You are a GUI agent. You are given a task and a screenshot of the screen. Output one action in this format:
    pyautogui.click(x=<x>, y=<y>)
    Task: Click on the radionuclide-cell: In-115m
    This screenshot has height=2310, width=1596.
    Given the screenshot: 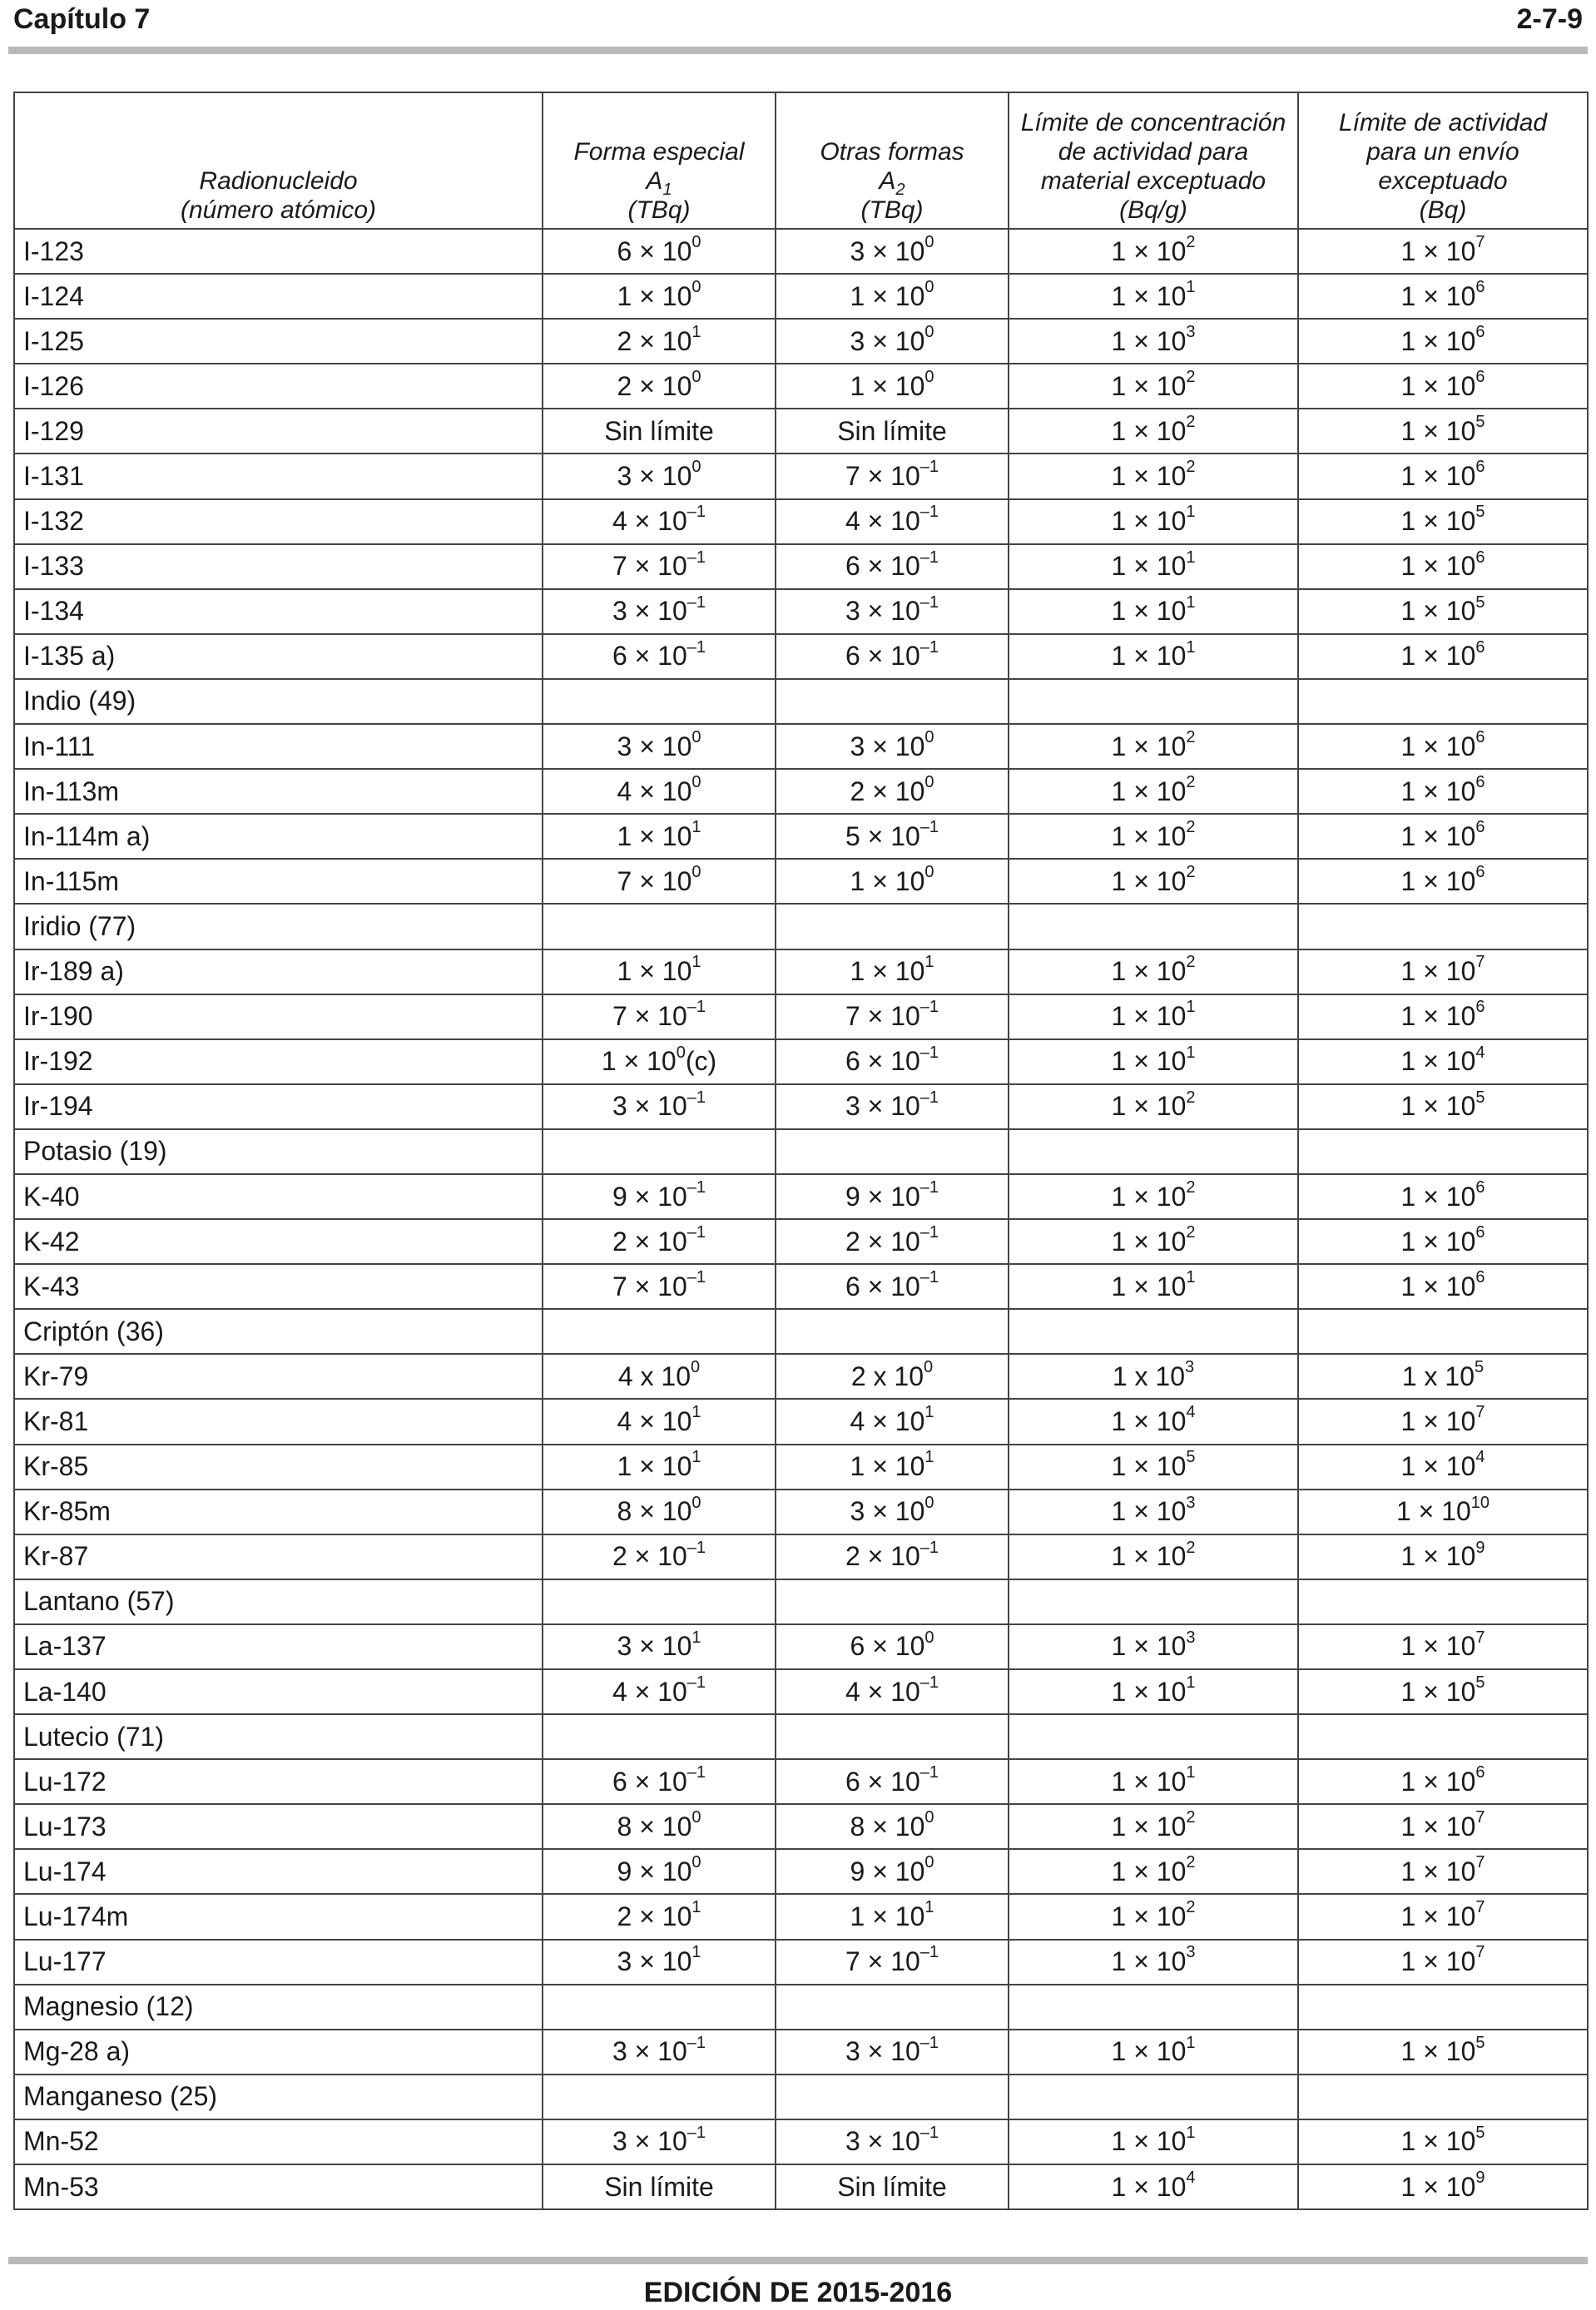 What is the action you would take?
    pyautogui.click(x=278, y=881)
    